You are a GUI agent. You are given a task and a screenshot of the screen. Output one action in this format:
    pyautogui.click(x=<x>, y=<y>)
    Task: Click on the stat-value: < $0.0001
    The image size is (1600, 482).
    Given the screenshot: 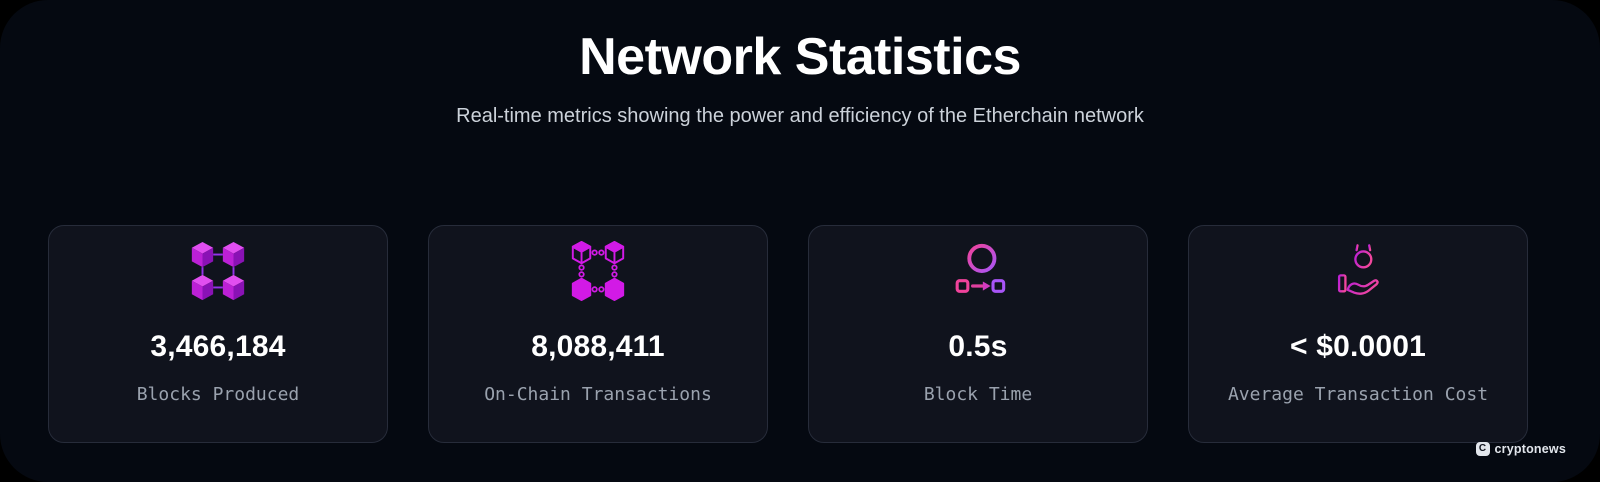 What is the action you would take?
    pyautogui.click(x=1358, y=346)
    